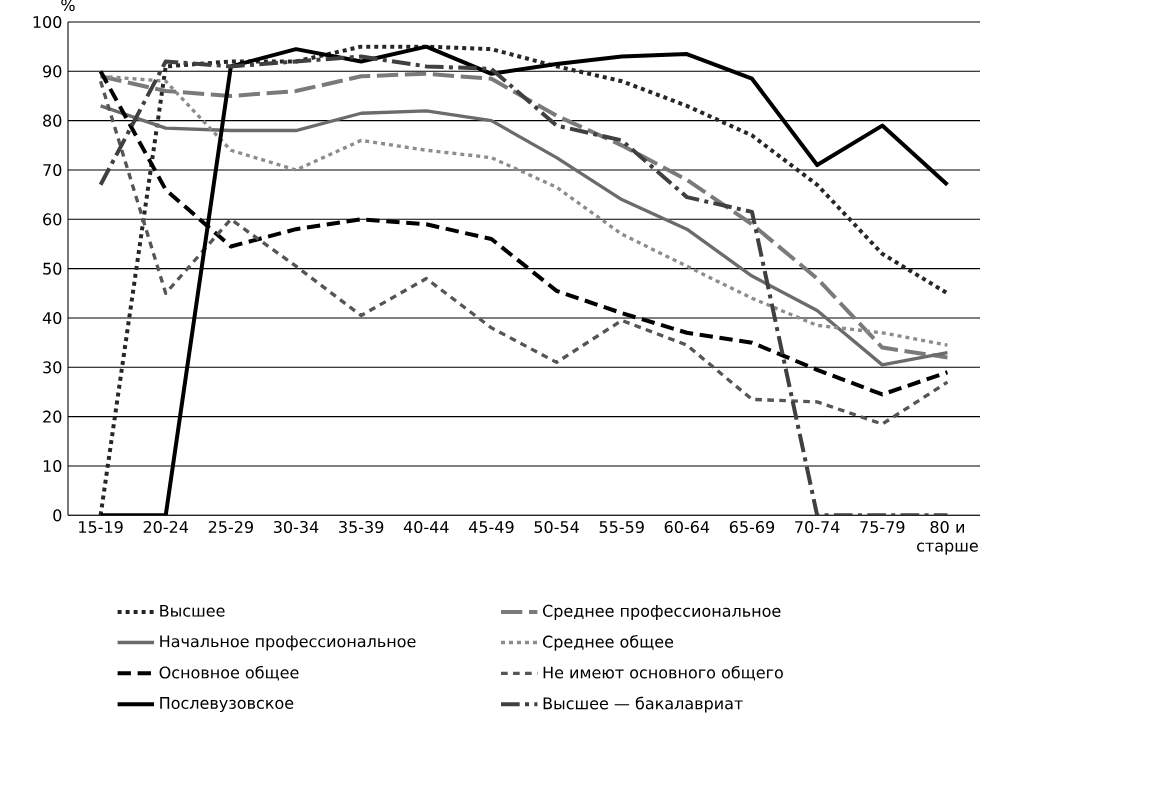 The image size is (1164, 805). Describe the element at coordinates (426, 526) in the screenshot. I see `x-tick-label: 40-44` at that location.